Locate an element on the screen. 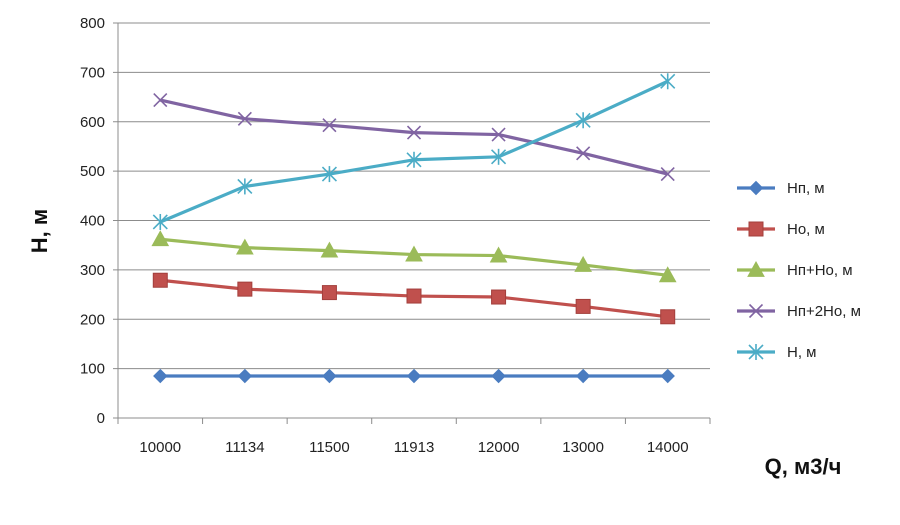 Image resolution: width=900 pixels, height=525 pixels. y-tick-label: 200 is located at coordinates (92, 319).